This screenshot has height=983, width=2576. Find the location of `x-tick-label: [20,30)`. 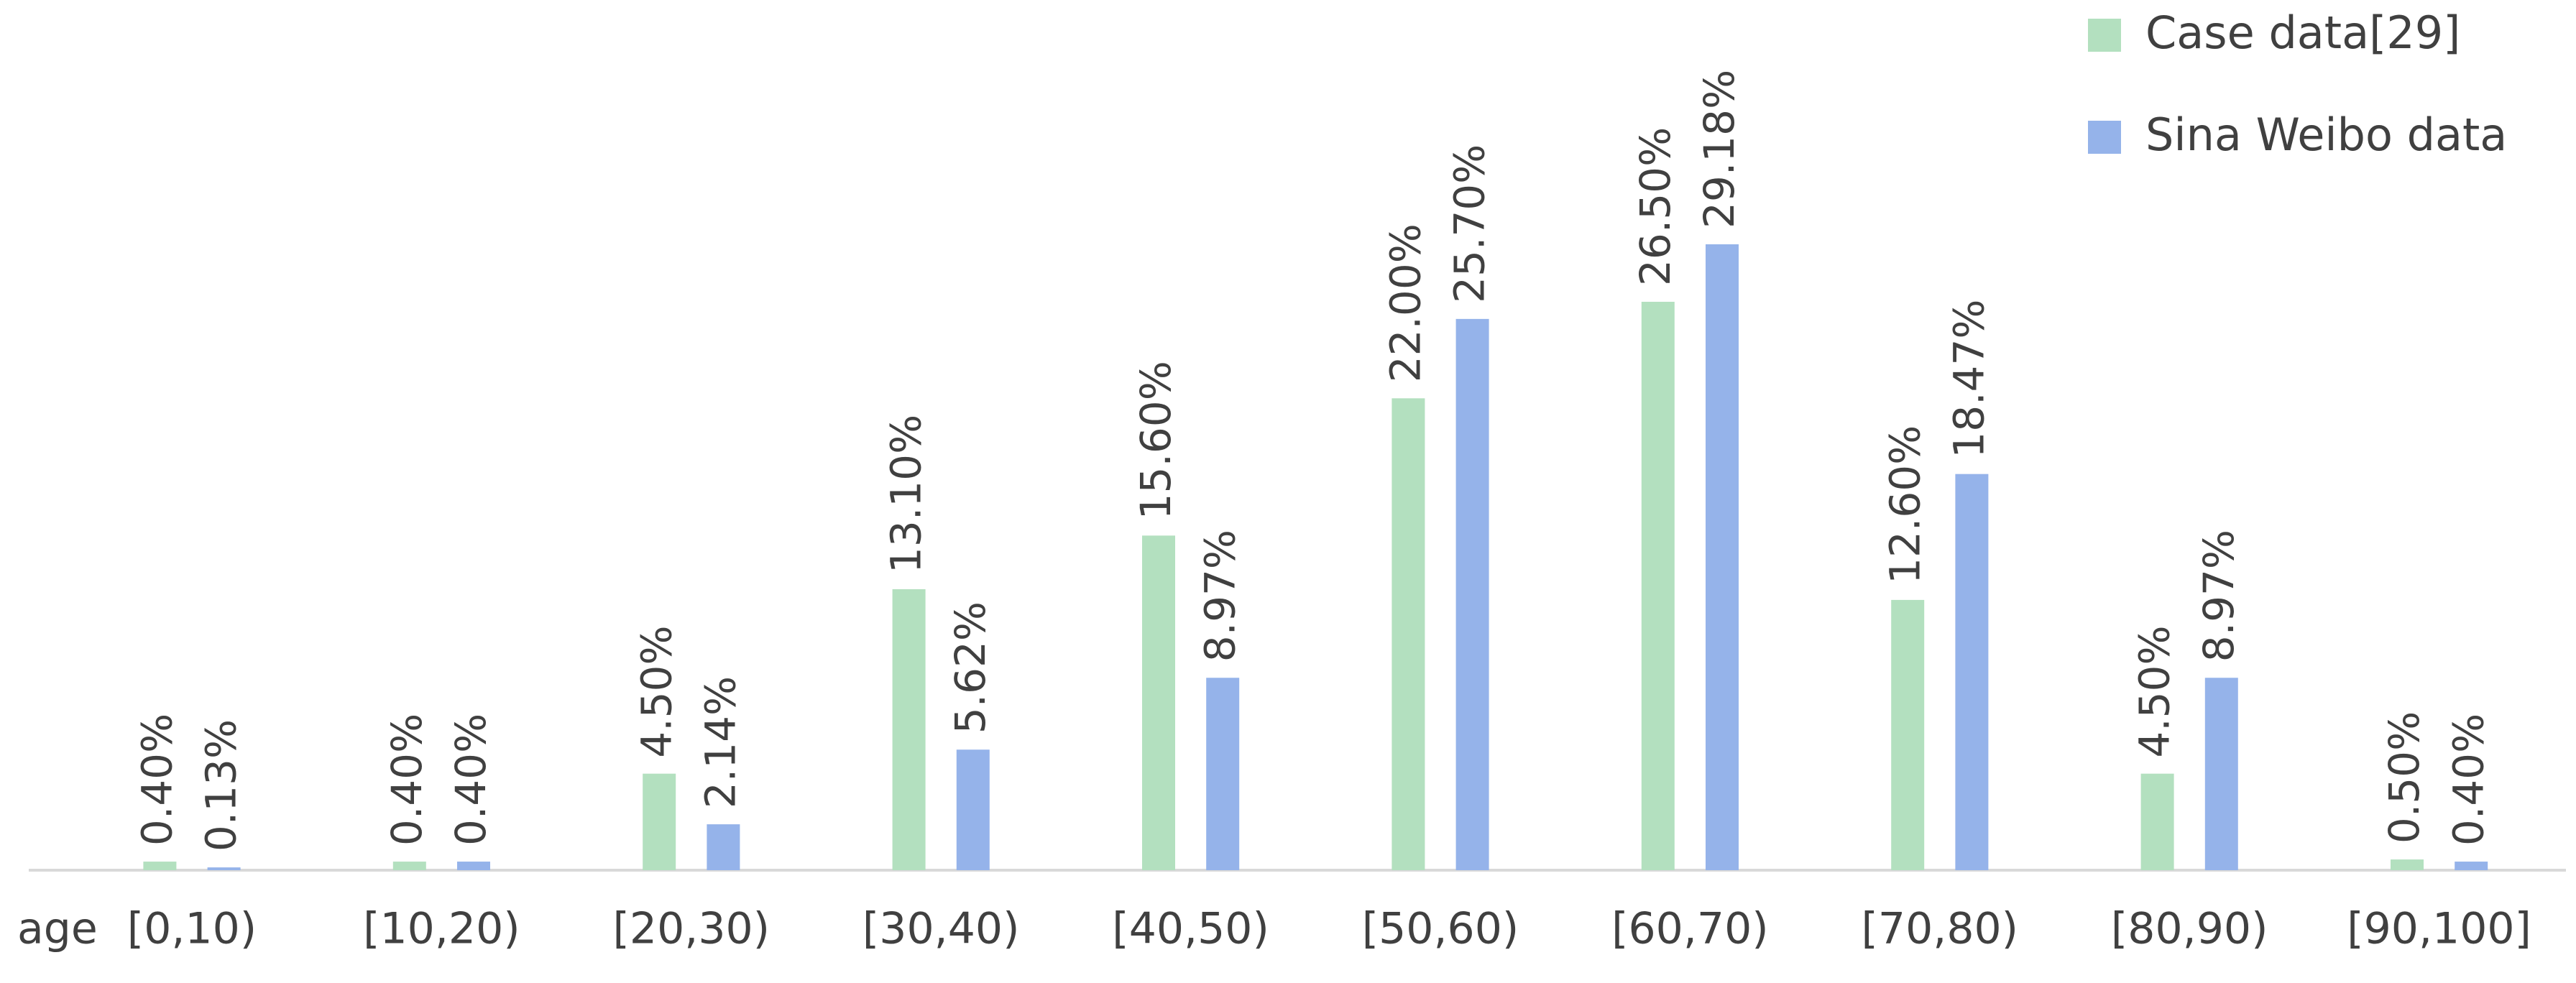

x-tick-label: [20,30) is located at coordinates (691, 929).